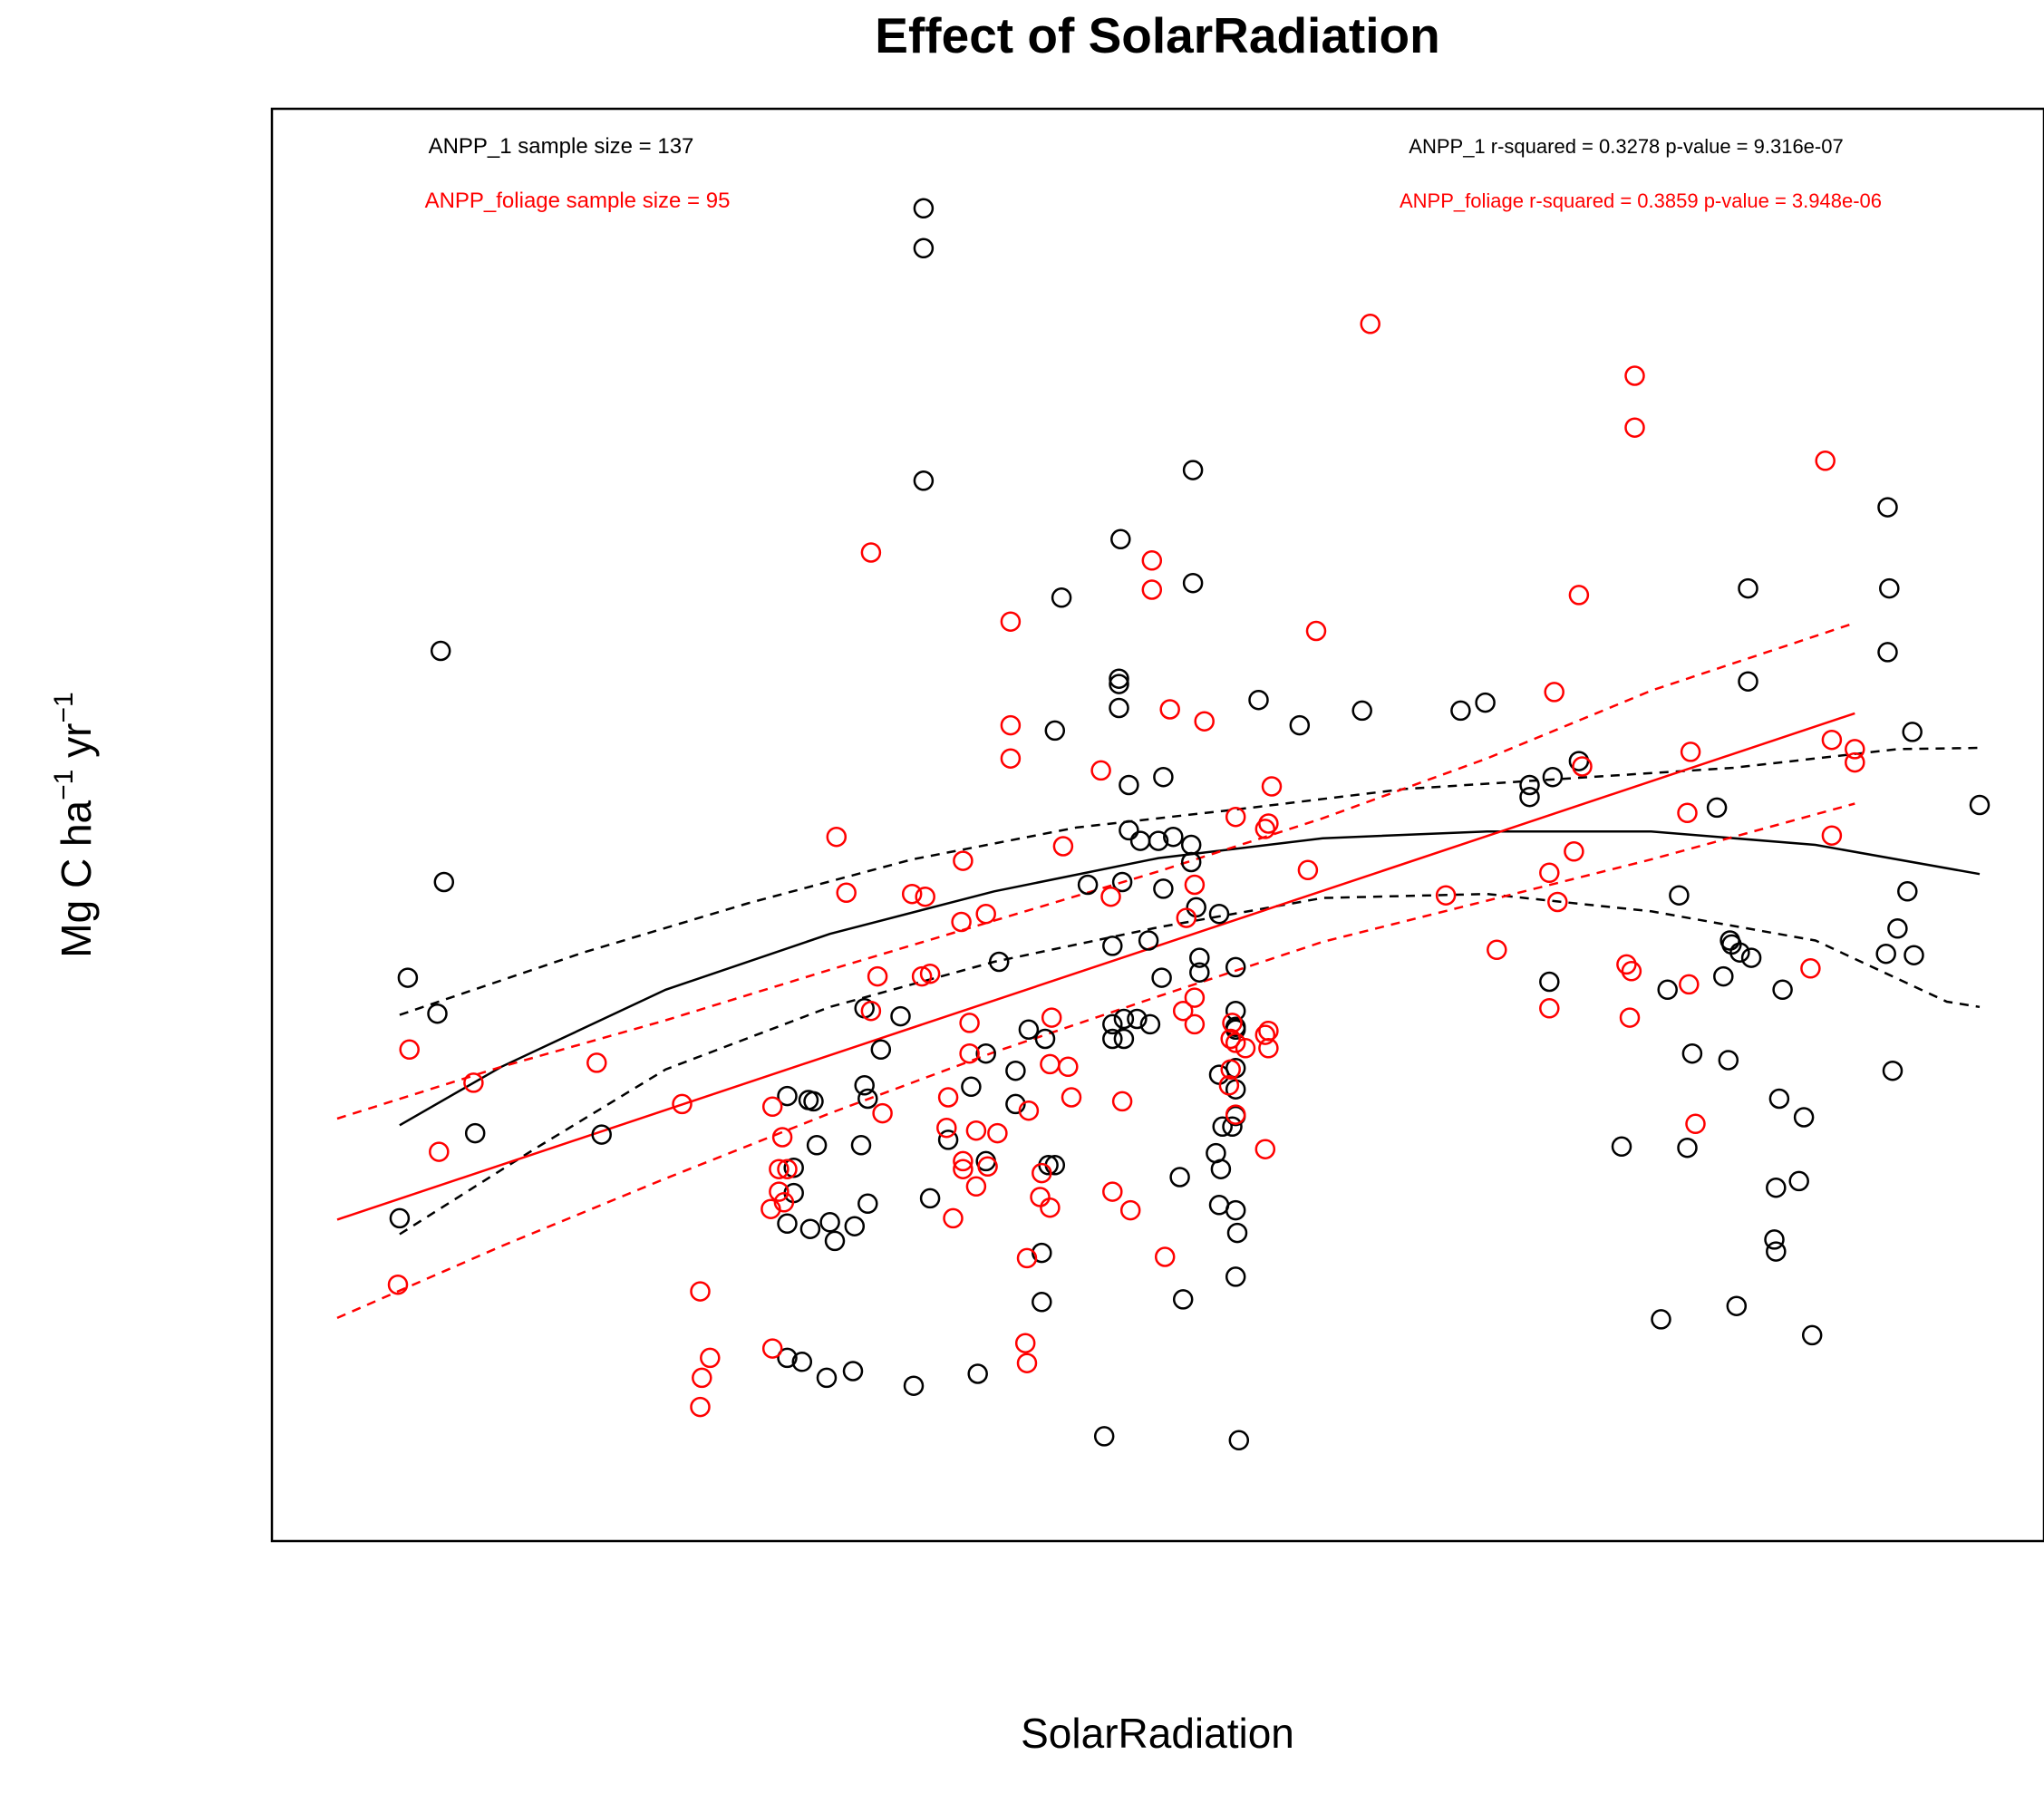  What do you see at coordinates (76, 746) in the screenshot?
I see `y-axis-label-mid: yr` at bounding box center [76, 746].